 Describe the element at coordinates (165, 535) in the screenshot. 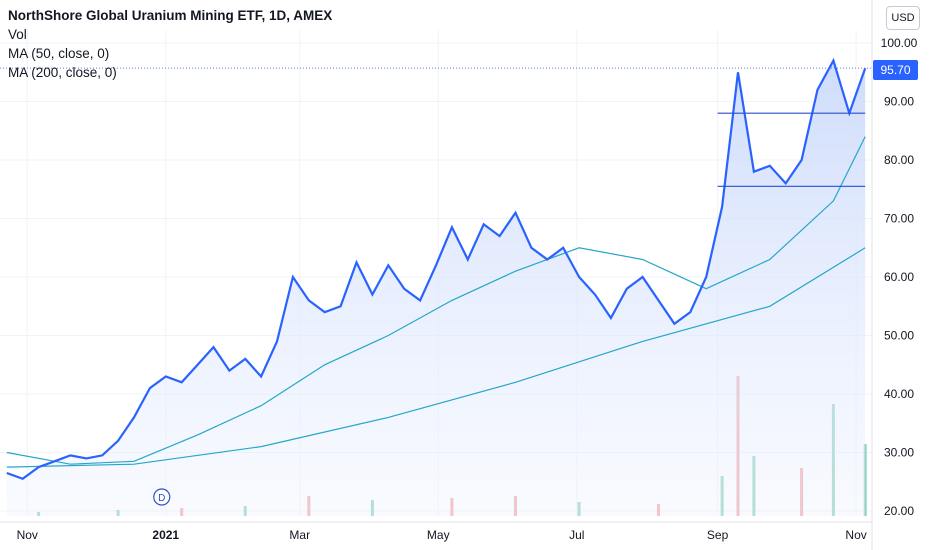

I see `x-tick-label: 2021` at that location.